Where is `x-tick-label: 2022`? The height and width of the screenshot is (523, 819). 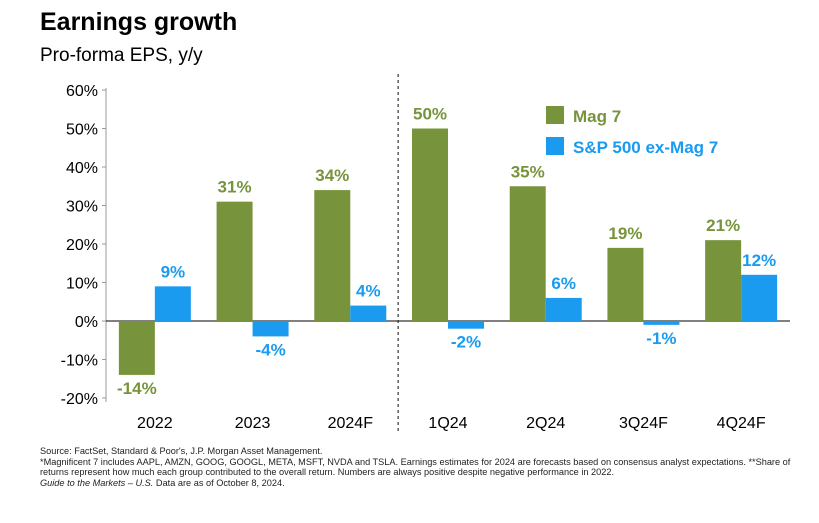
x-tick-label: 2022 is located at coordinates (155, 423).